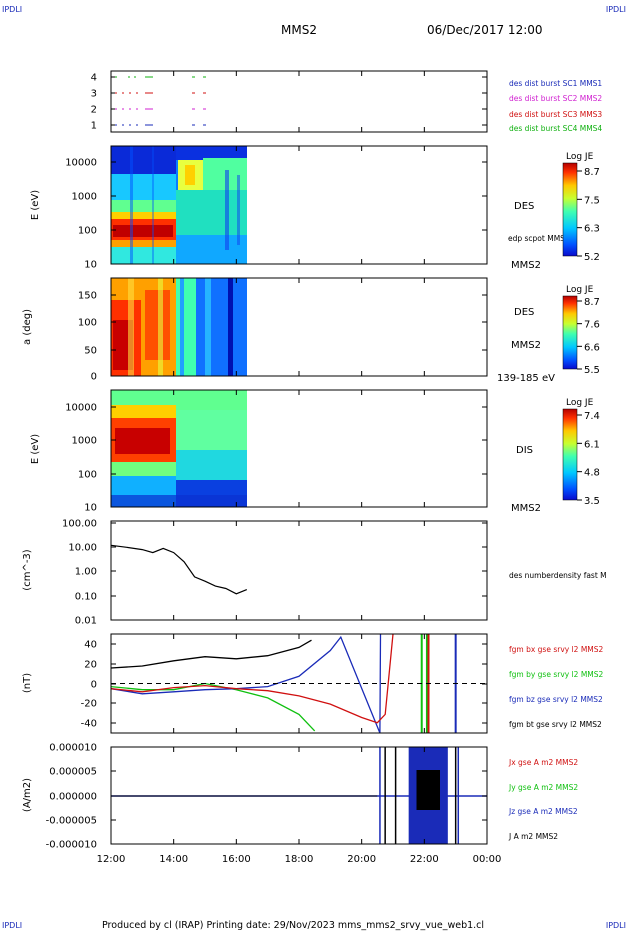 The image size is (630, 934). What do you see at coordinates (588, 215) in the screenshot?
I see `colorbar-1-ticks: 8.7 7.5 6.3 5.2` at bounding box center [588, 215].